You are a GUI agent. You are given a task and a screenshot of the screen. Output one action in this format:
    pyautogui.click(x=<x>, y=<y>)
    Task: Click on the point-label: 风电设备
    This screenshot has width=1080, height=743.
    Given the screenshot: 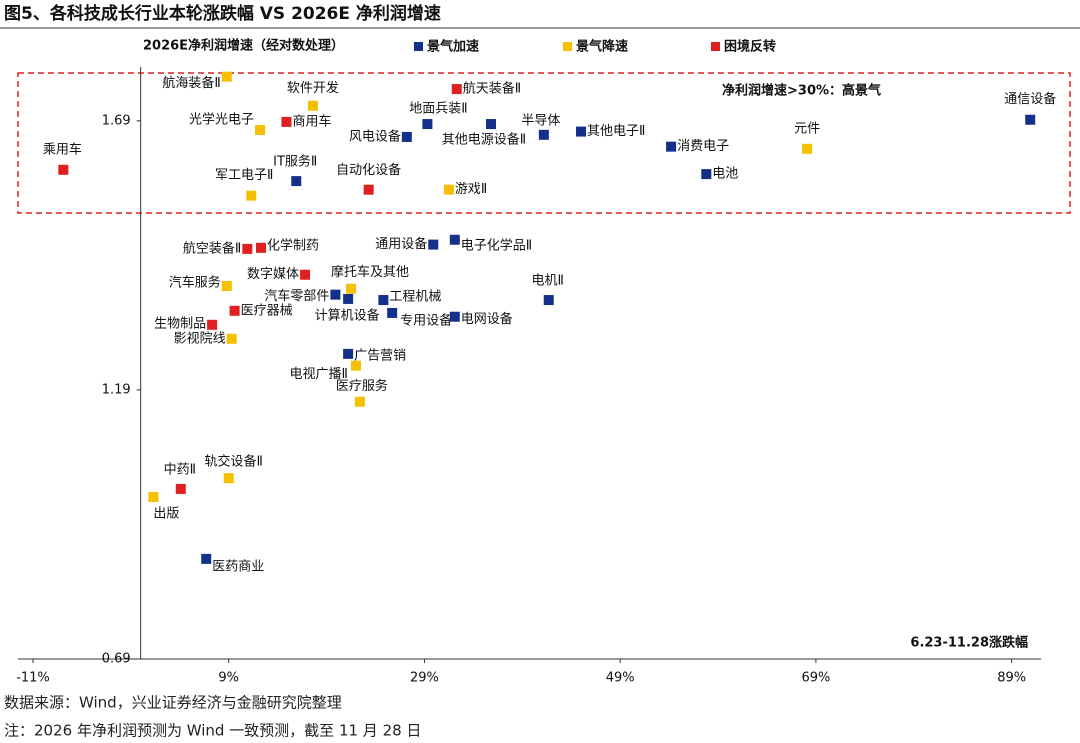 What is the action you would take?
    pyautogui.click(x=375, y=136)
    